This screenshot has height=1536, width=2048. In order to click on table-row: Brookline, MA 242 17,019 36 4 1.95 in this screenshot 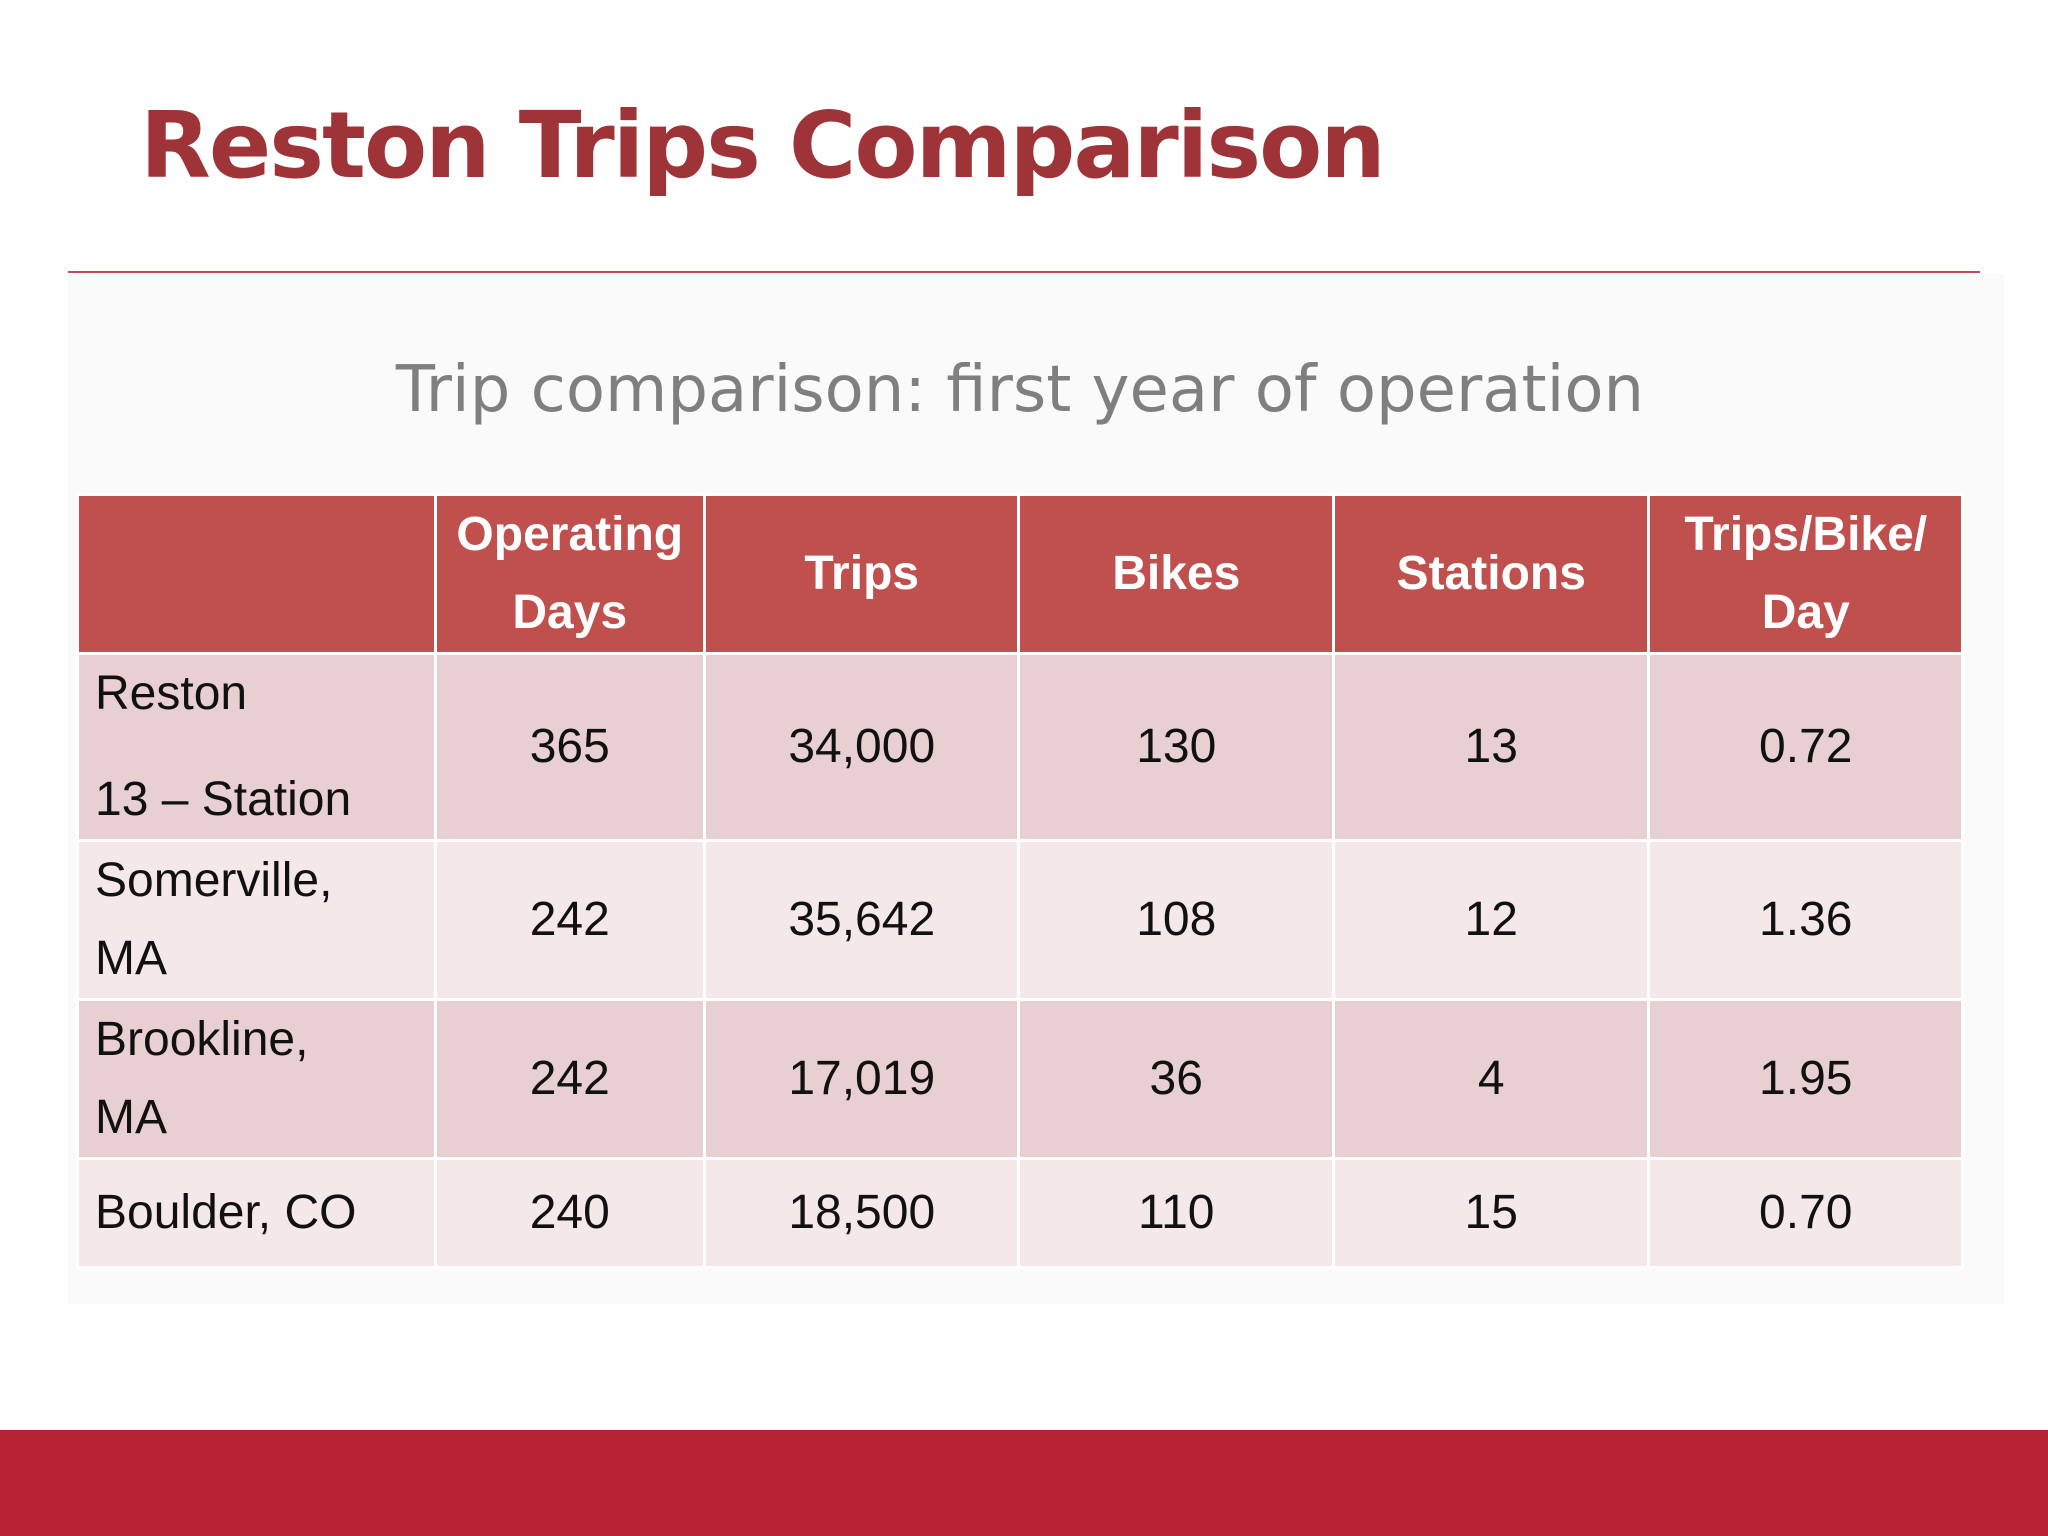, I will do `click(1020, 1079)`.